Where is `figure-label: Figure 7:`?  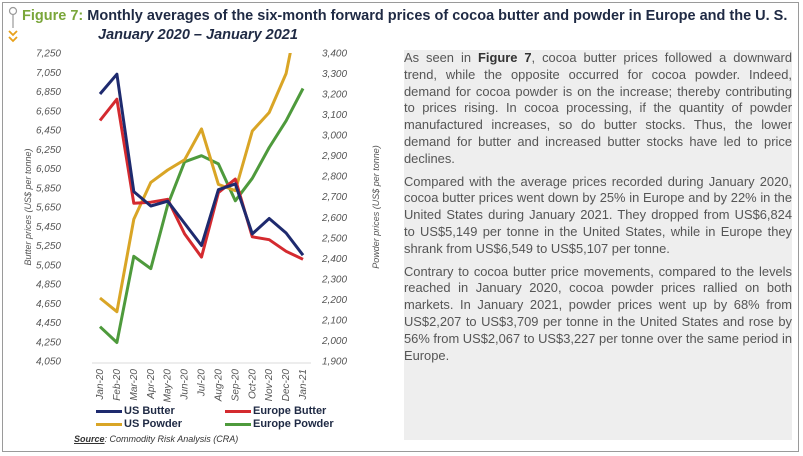
figure-label: Figure 7: is located at coordinates (53, 16).